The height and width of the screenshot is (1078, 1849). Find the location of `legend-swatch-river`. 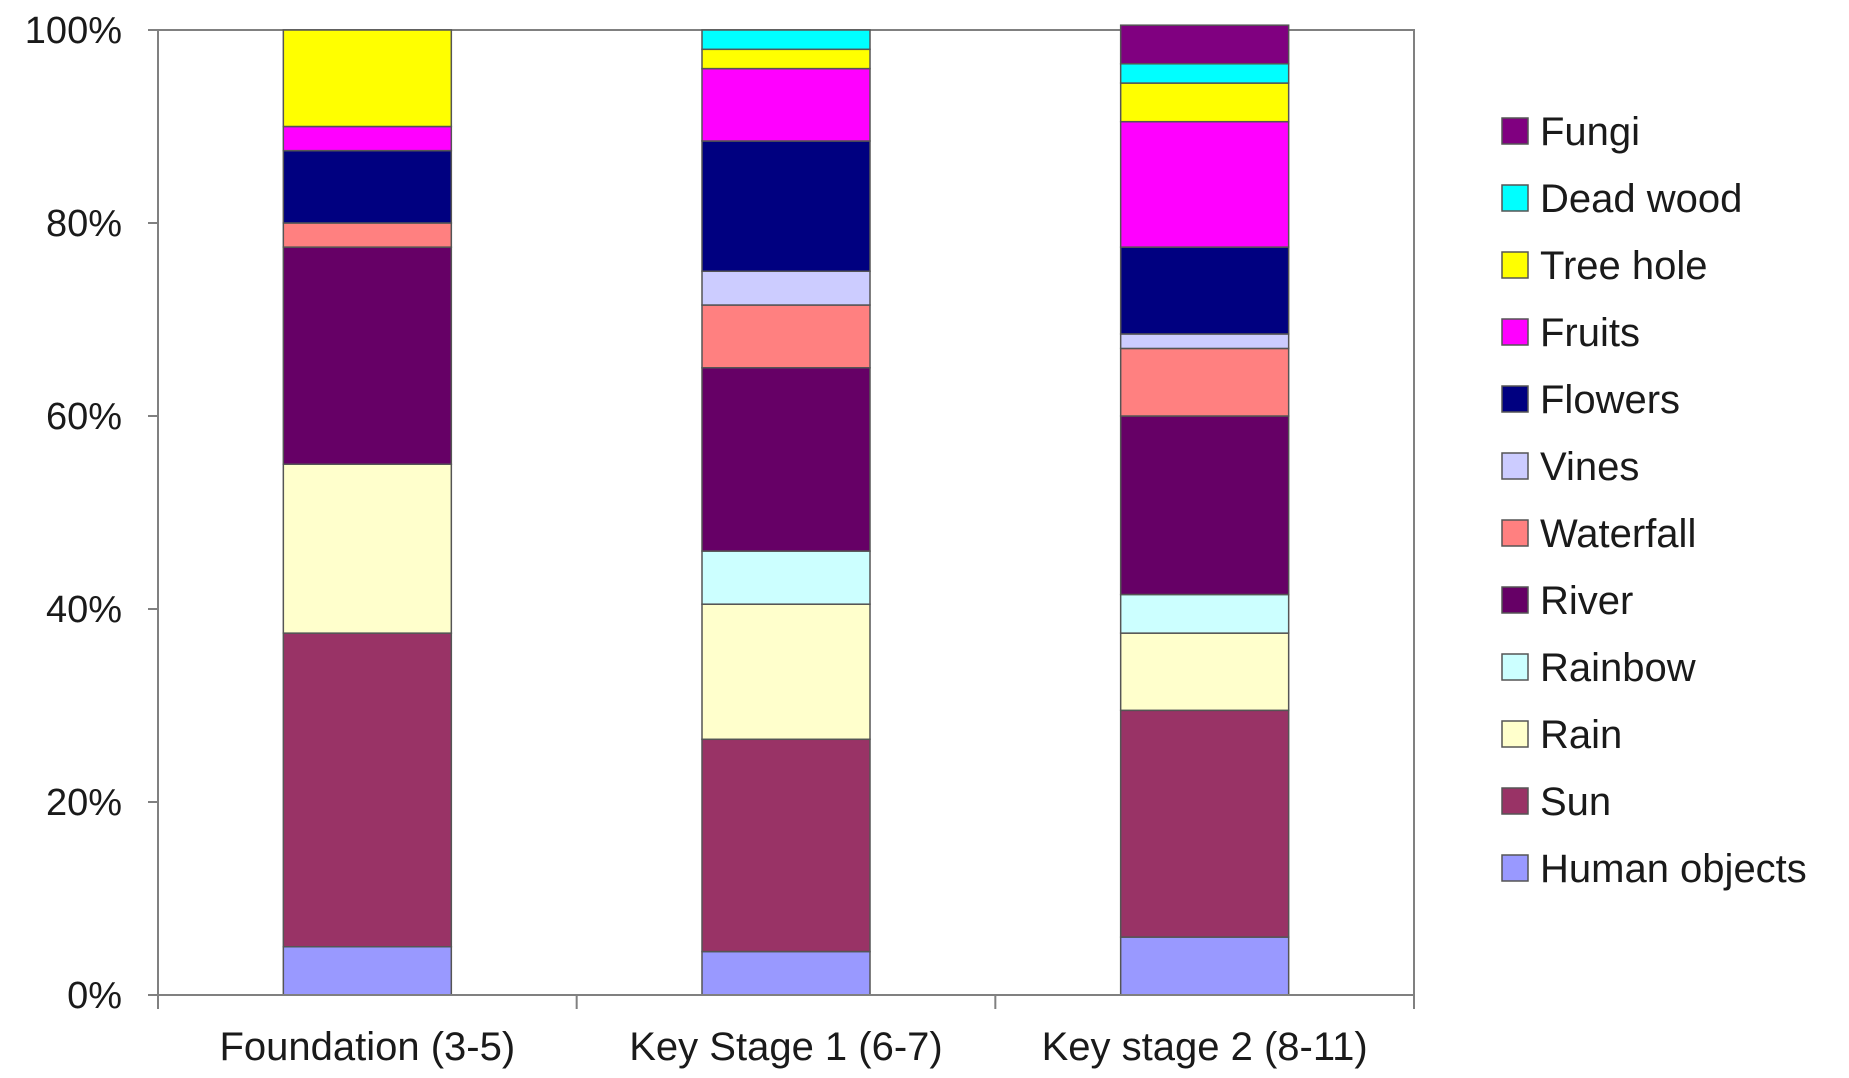

legend-swatch-river is located at coordinates (1515, 600).